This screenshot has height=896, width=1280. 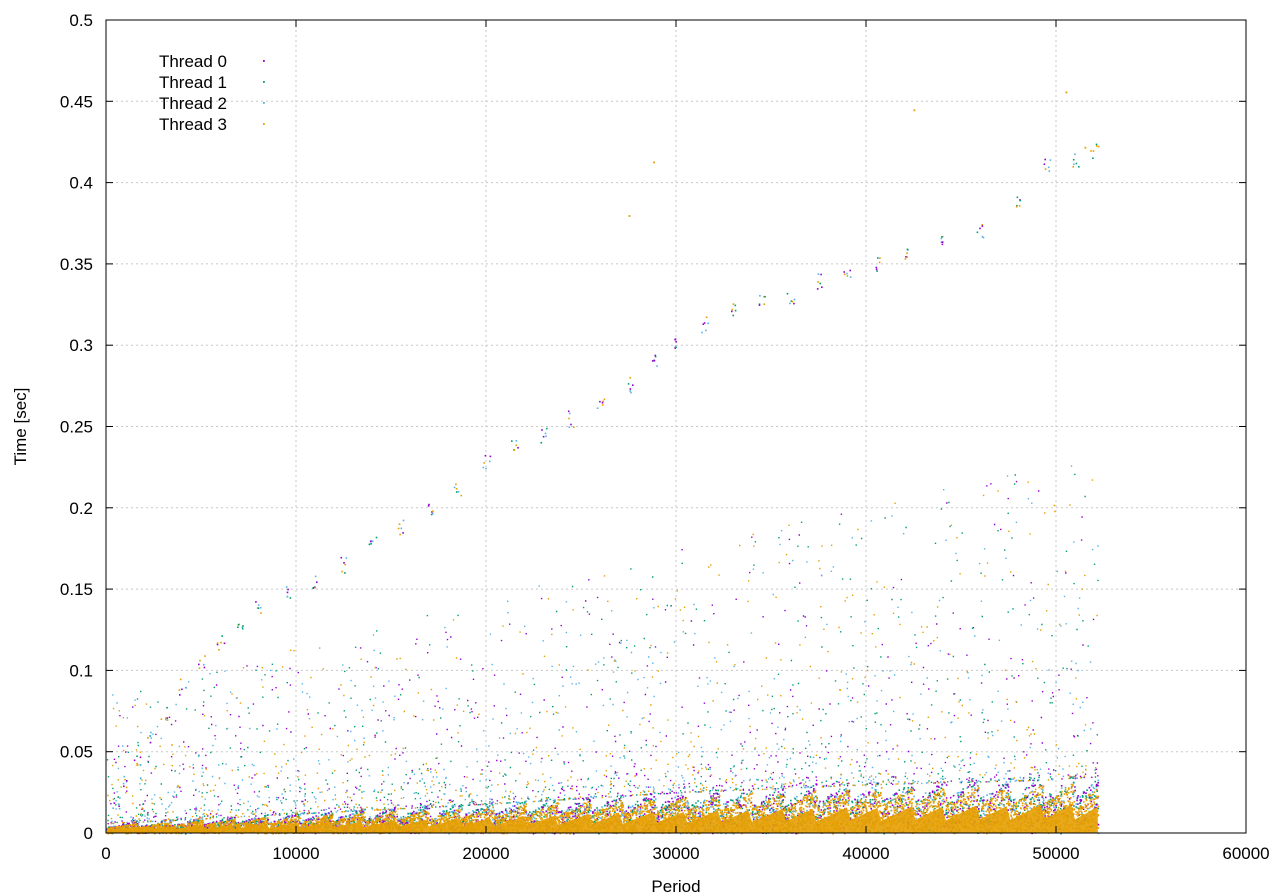 What do you see at coordinates (675, 886) in the screenshot?
I see `x-axis-title: Period` at bounding box center [675, 886].